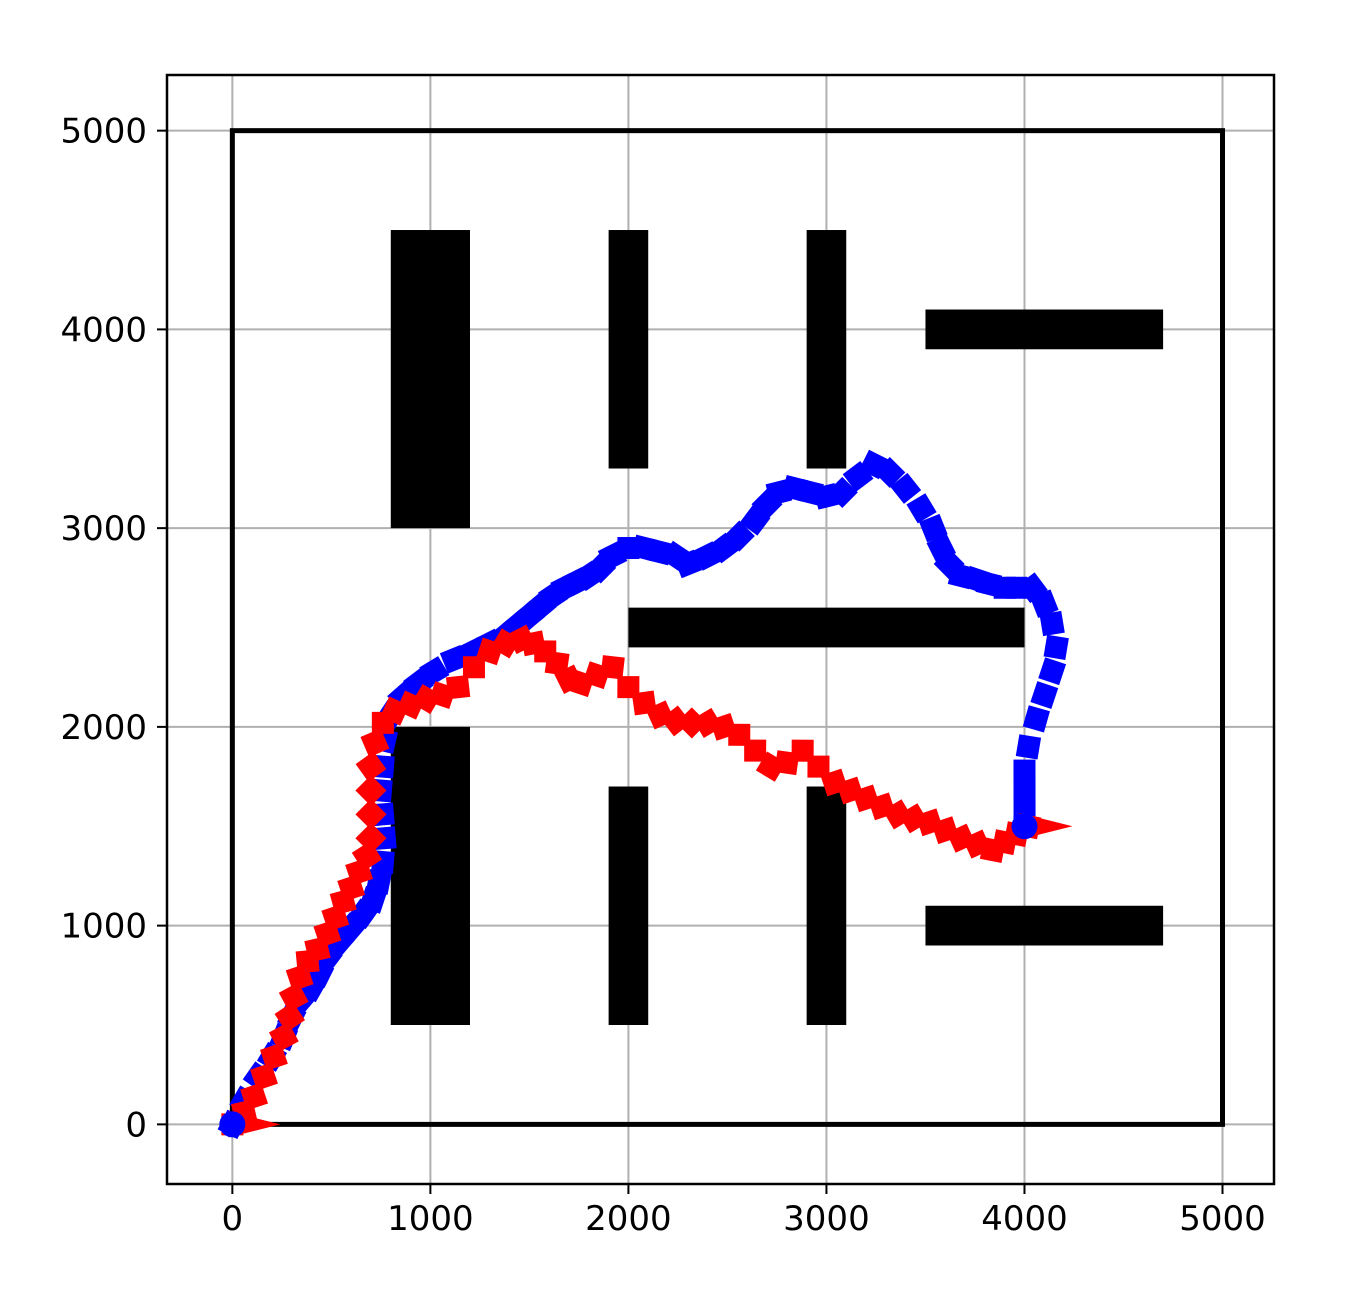 Image resolution: width=1357 pixels, height=1295 pixels. What do you see at coordinates (103, 330) in the screenshot?
I see `y-tick-label-4: 4000` at bounding box center [103, 330].